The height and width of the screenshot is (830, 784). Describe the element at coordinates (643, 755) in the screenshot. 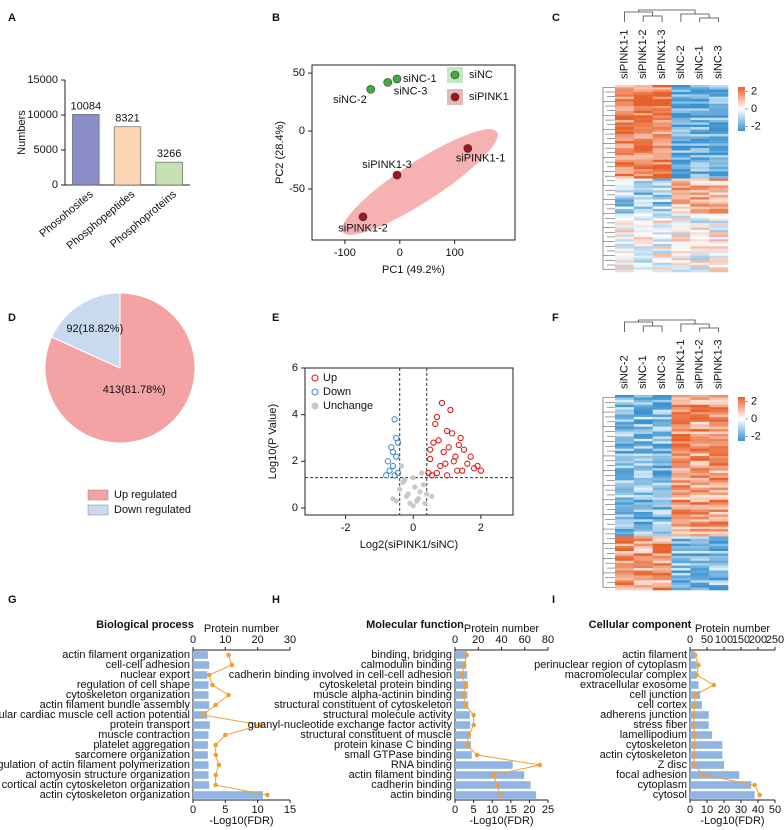

I see `category-label: actin cytoskeleton` at that location.